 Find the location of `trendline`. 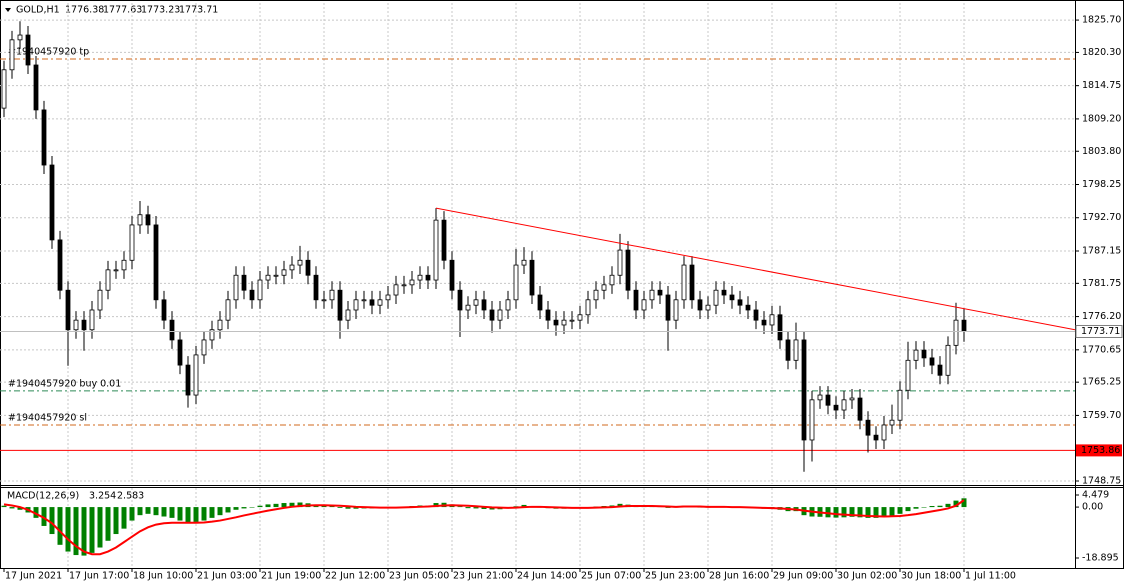

trendline is located at coordinates (755, 269).